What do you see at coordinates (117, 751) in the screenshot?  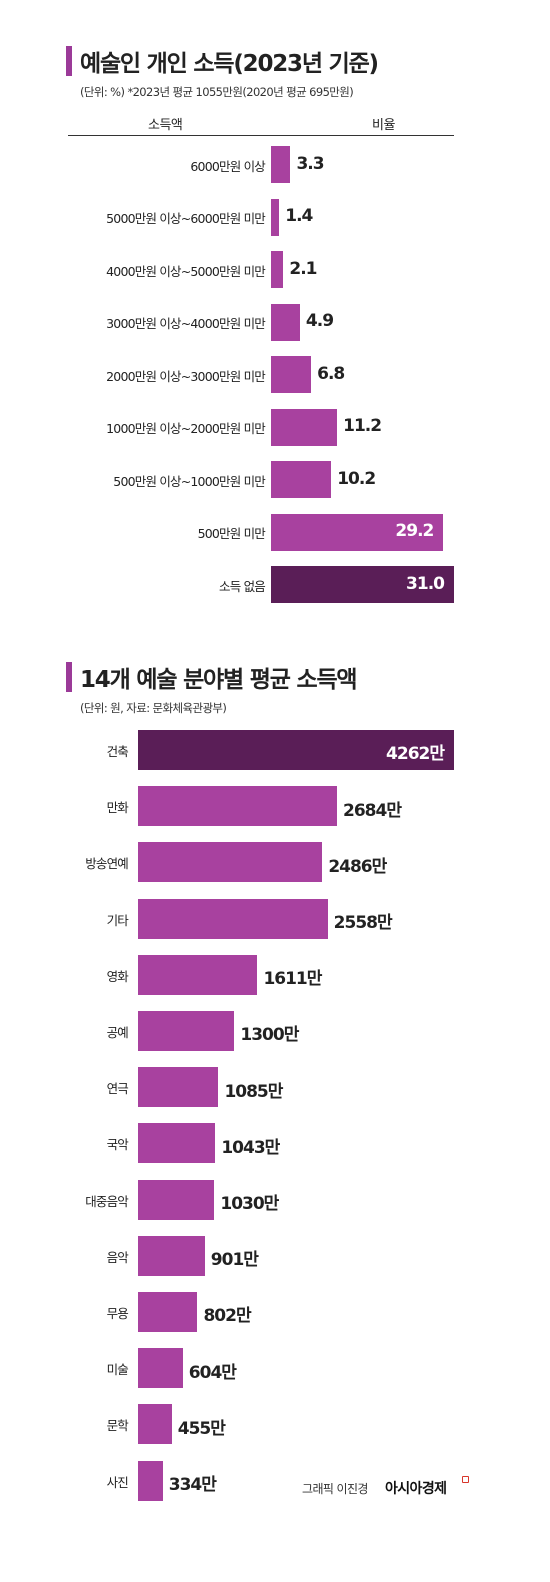 I see `category-label: 건축` at bounding box center [117, 751].